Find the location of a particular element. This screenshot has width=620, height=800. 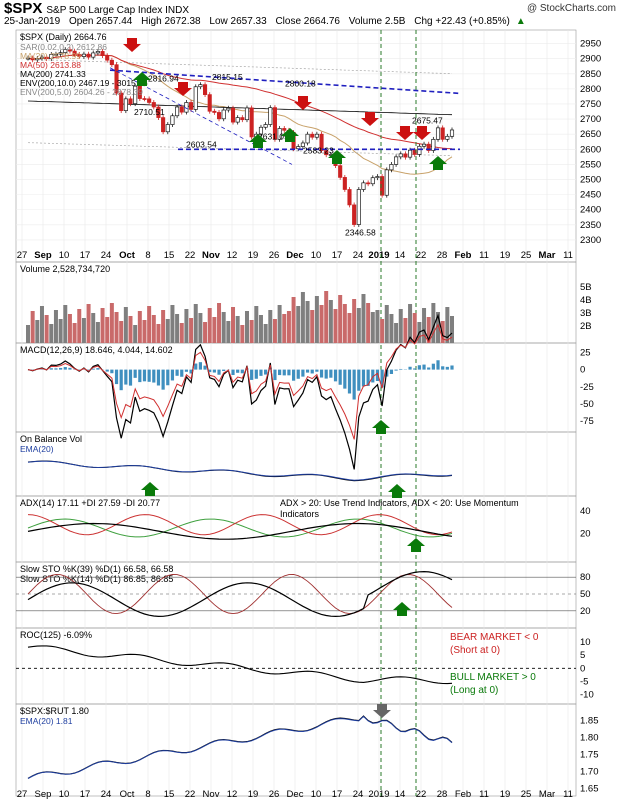

x-tick-label: 8 is located at coordinates (147, 255).